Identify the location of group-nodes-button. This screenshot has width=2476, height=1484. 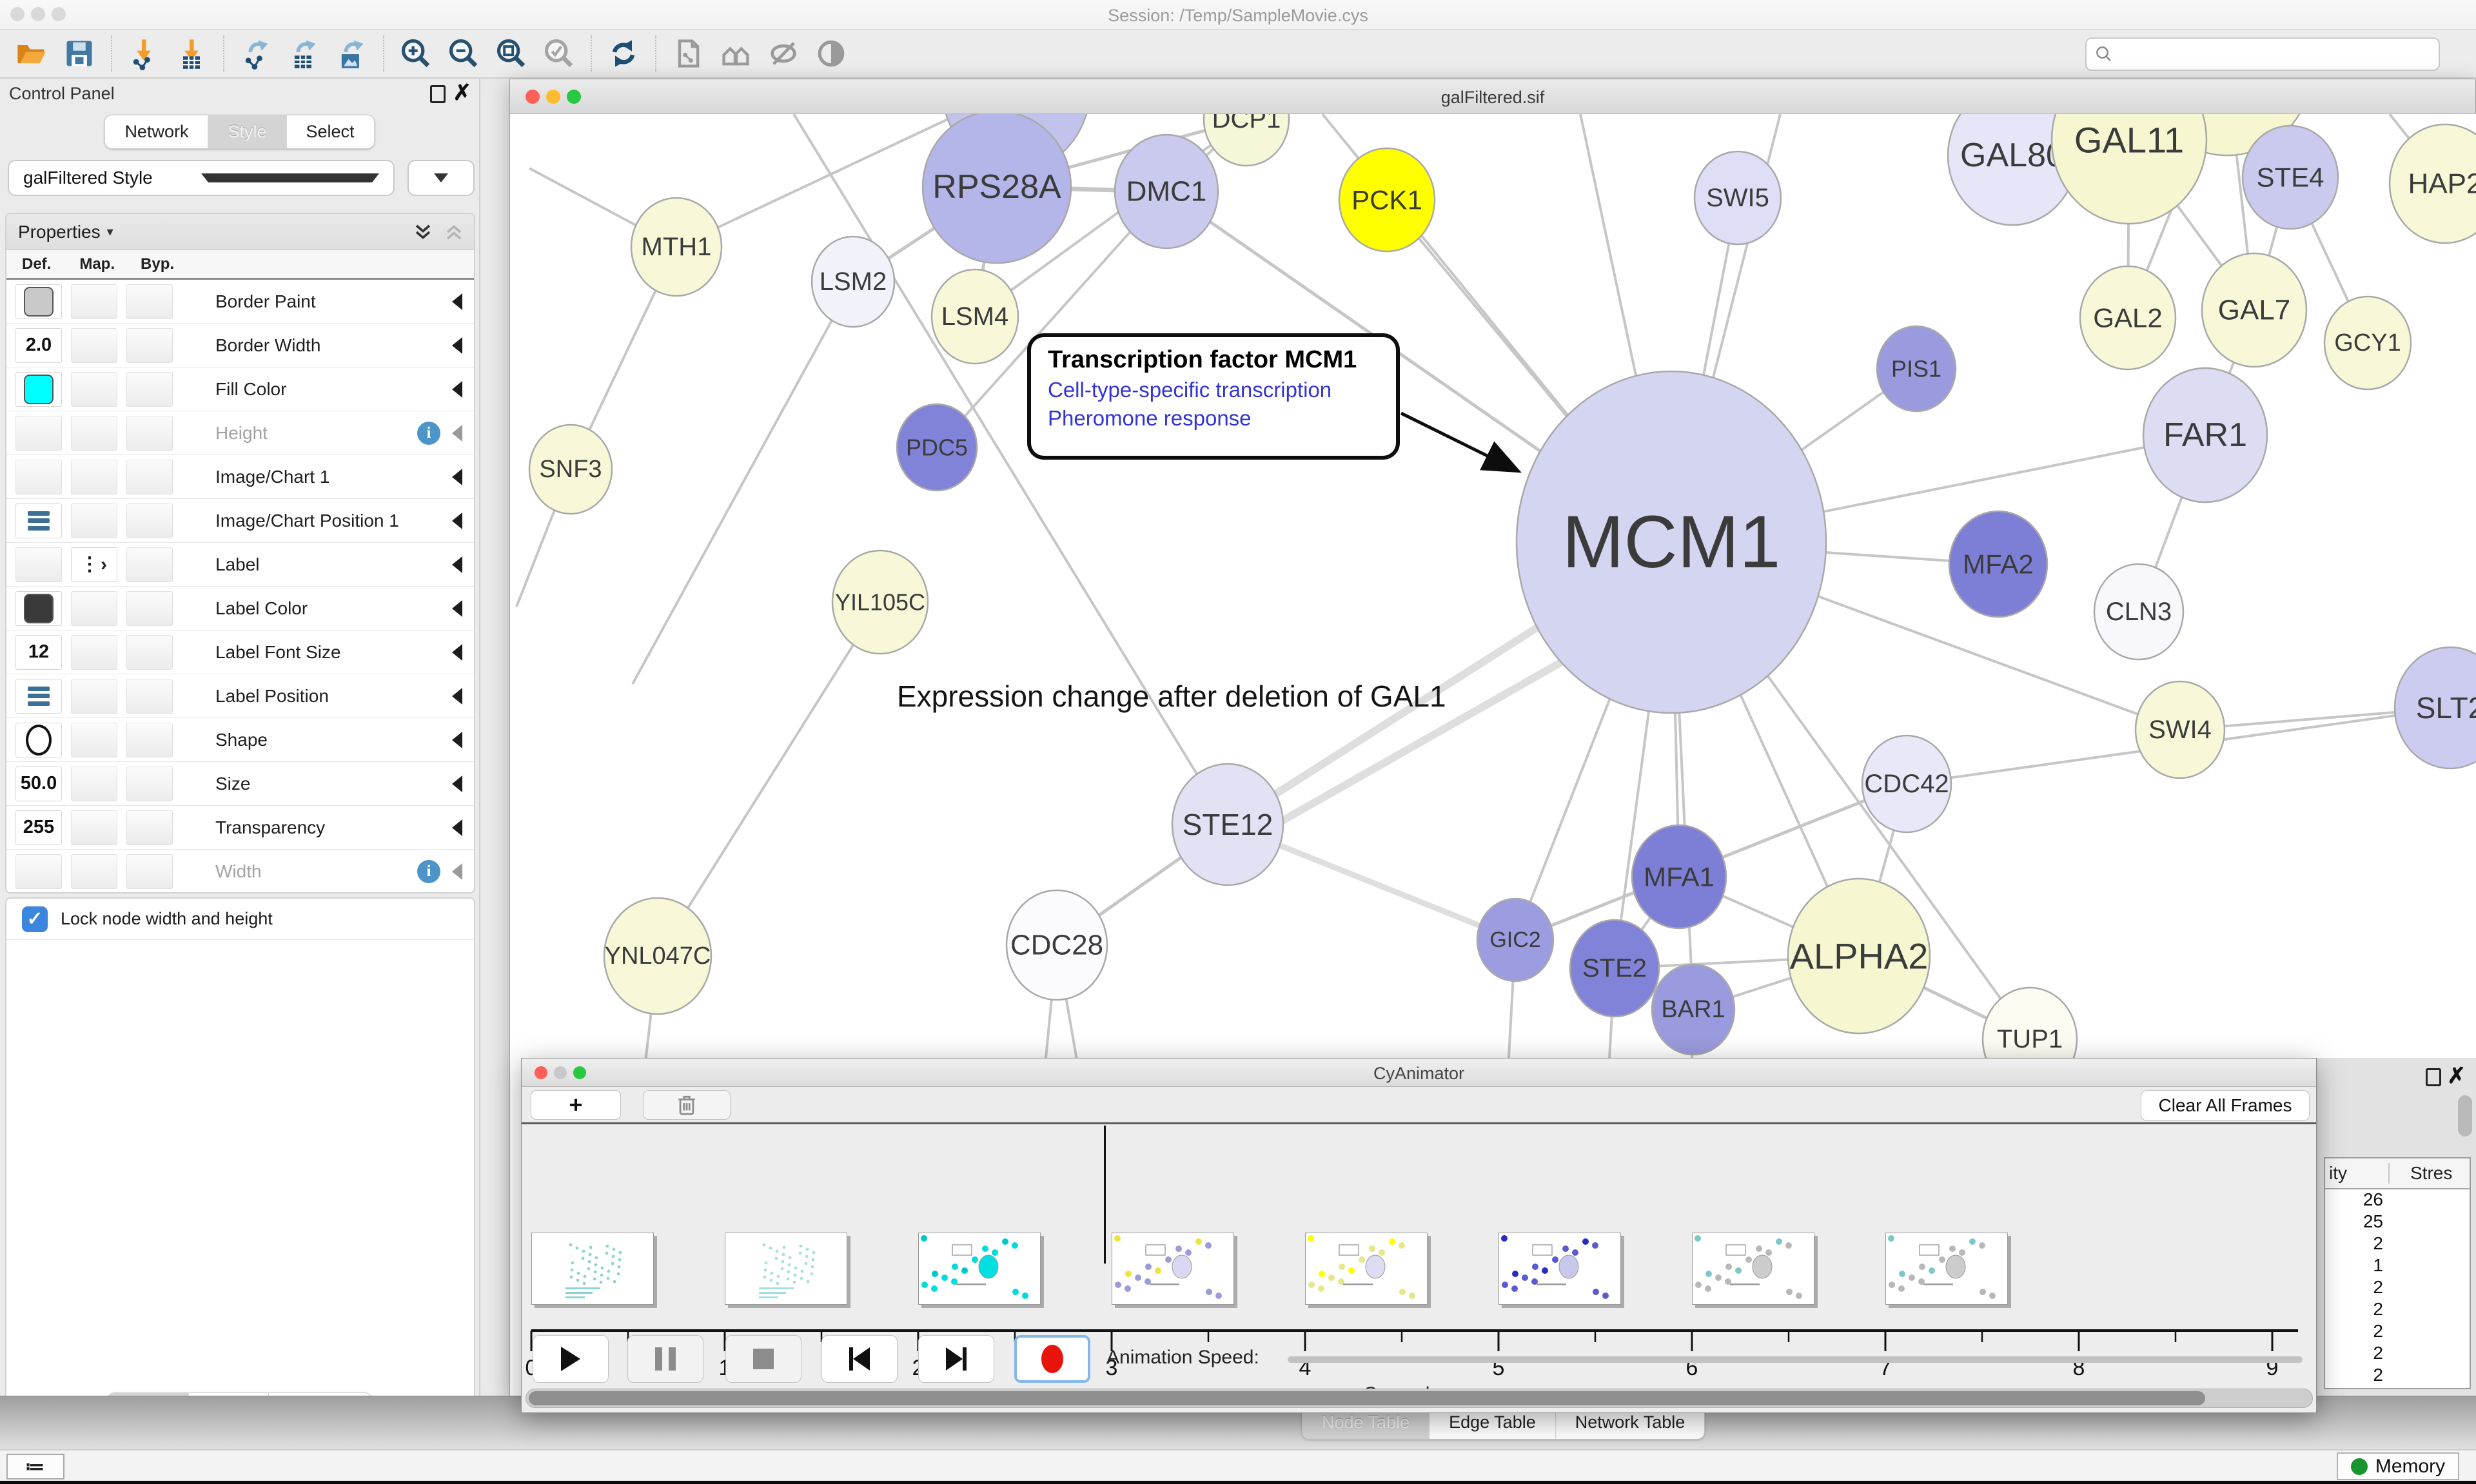
(736, 53).